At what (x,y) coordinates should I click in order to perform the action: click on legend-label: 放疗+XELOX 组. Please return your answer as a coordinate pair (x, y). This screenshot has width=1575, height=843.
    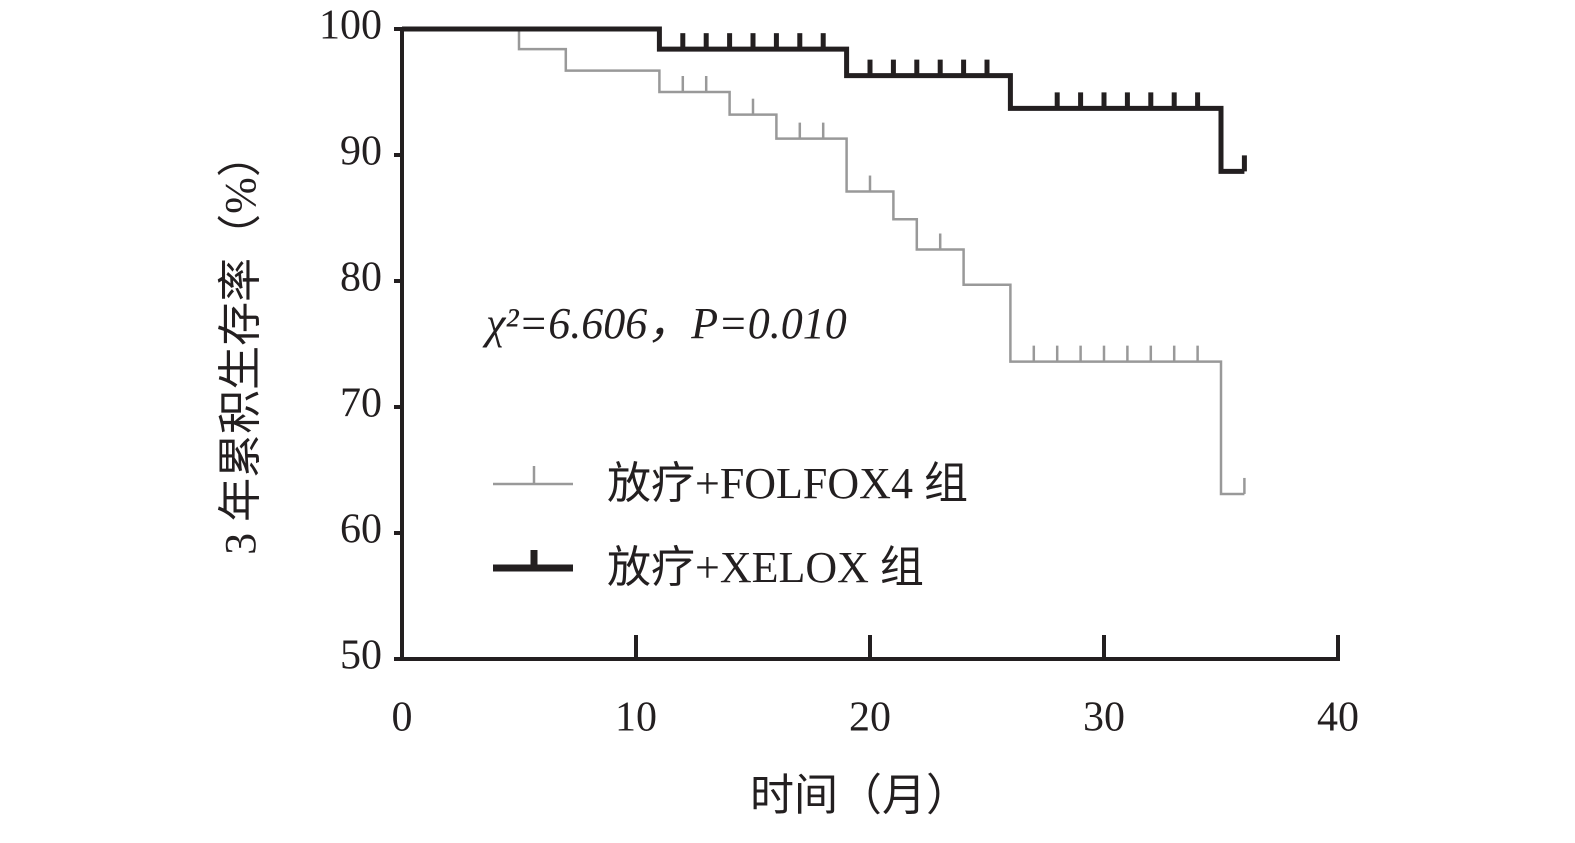
    Looking at the image, I should click on (765, 567).